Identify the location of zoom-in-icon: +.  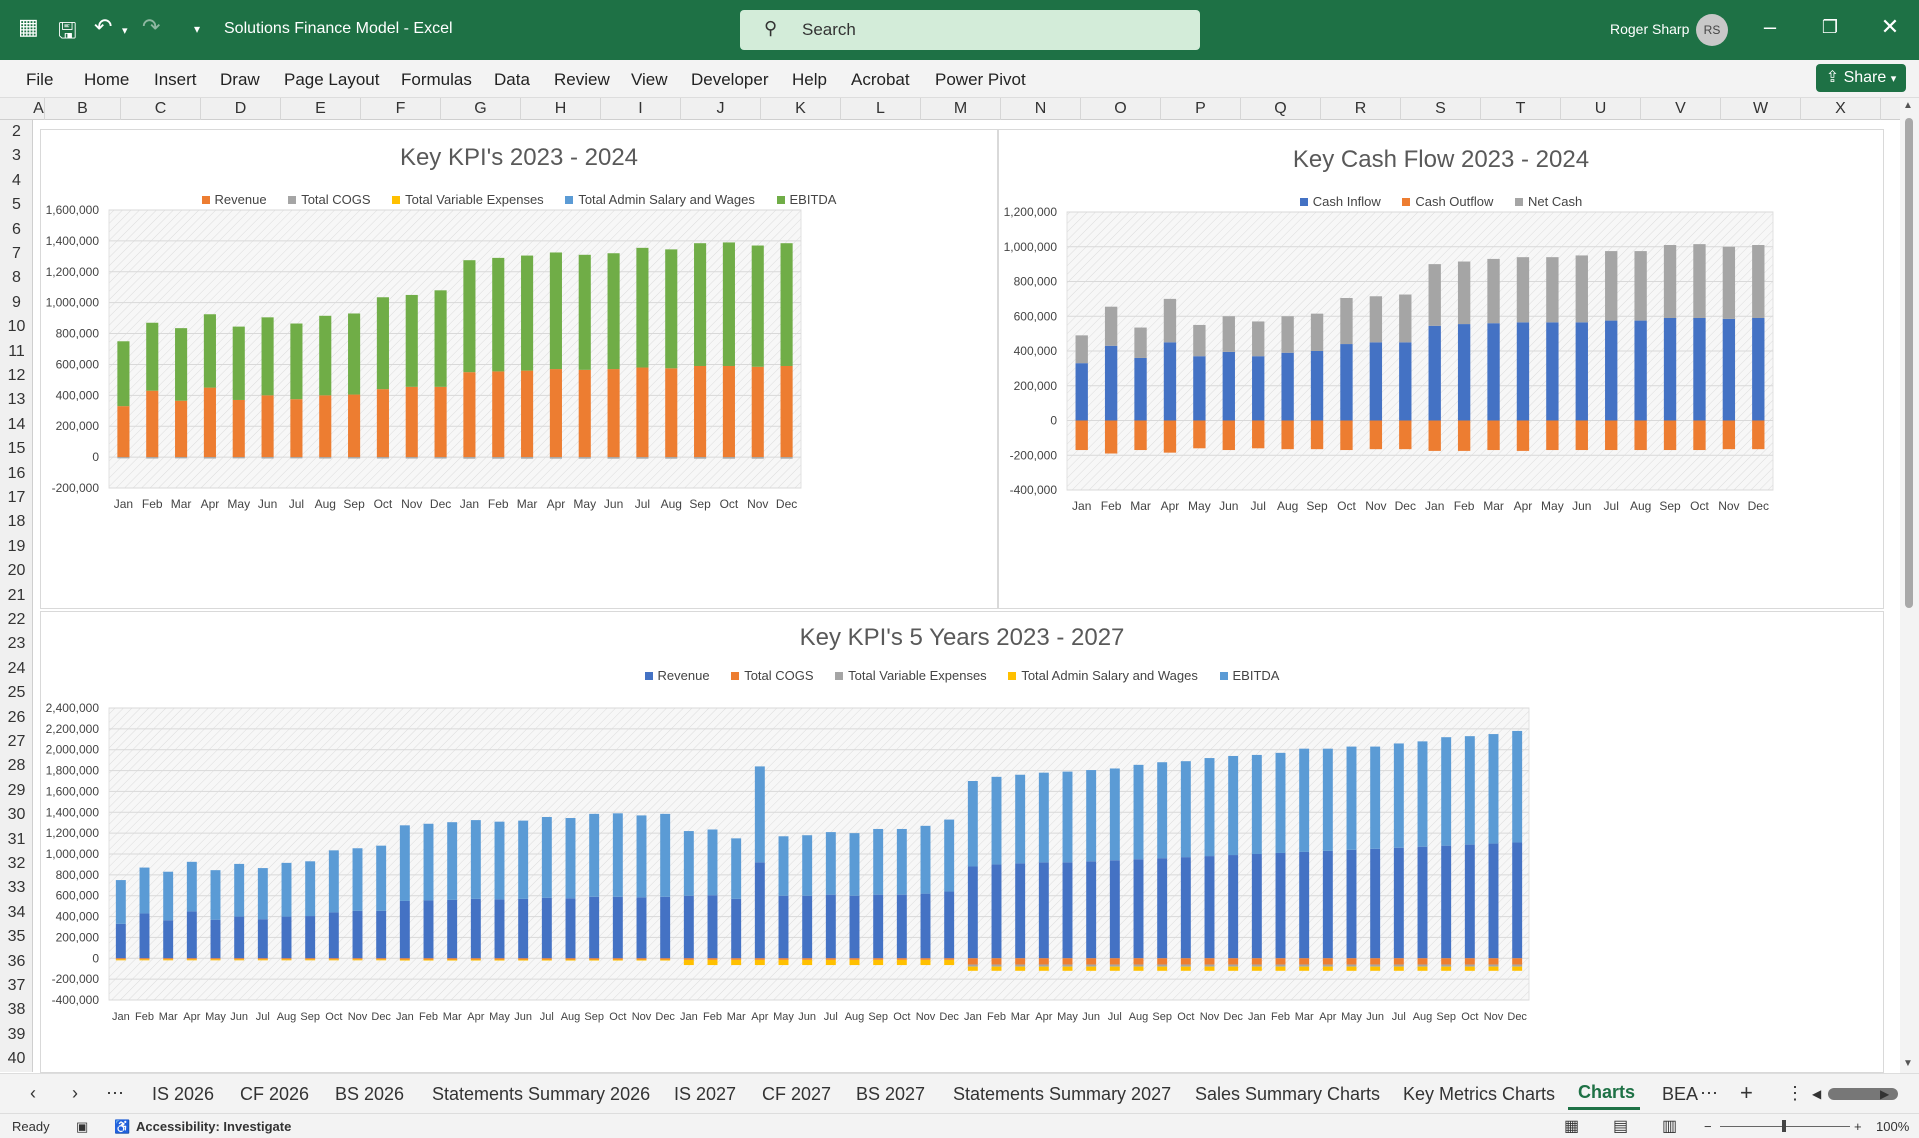
(1858, 1126).